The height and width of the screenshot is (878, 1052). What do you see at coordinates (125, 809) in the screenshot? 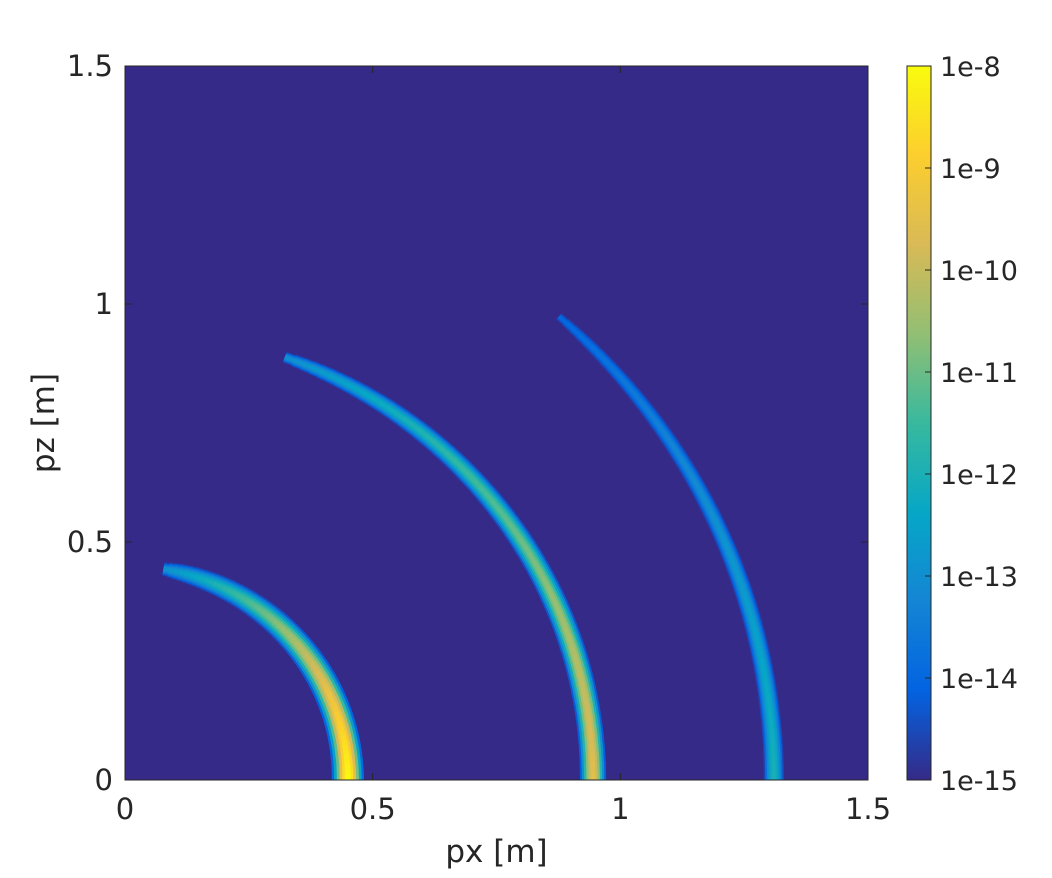
I see `x-tick-label: 0` at bounding box center [125, 809].